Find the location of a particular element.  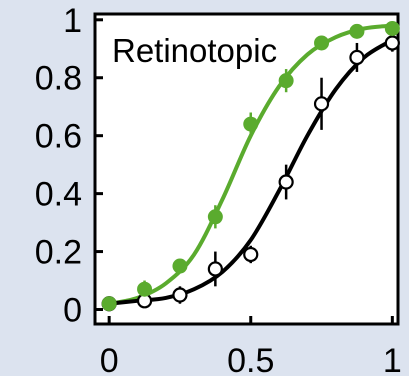

y-tick-label: 1 is located at coordinates (72, 21).